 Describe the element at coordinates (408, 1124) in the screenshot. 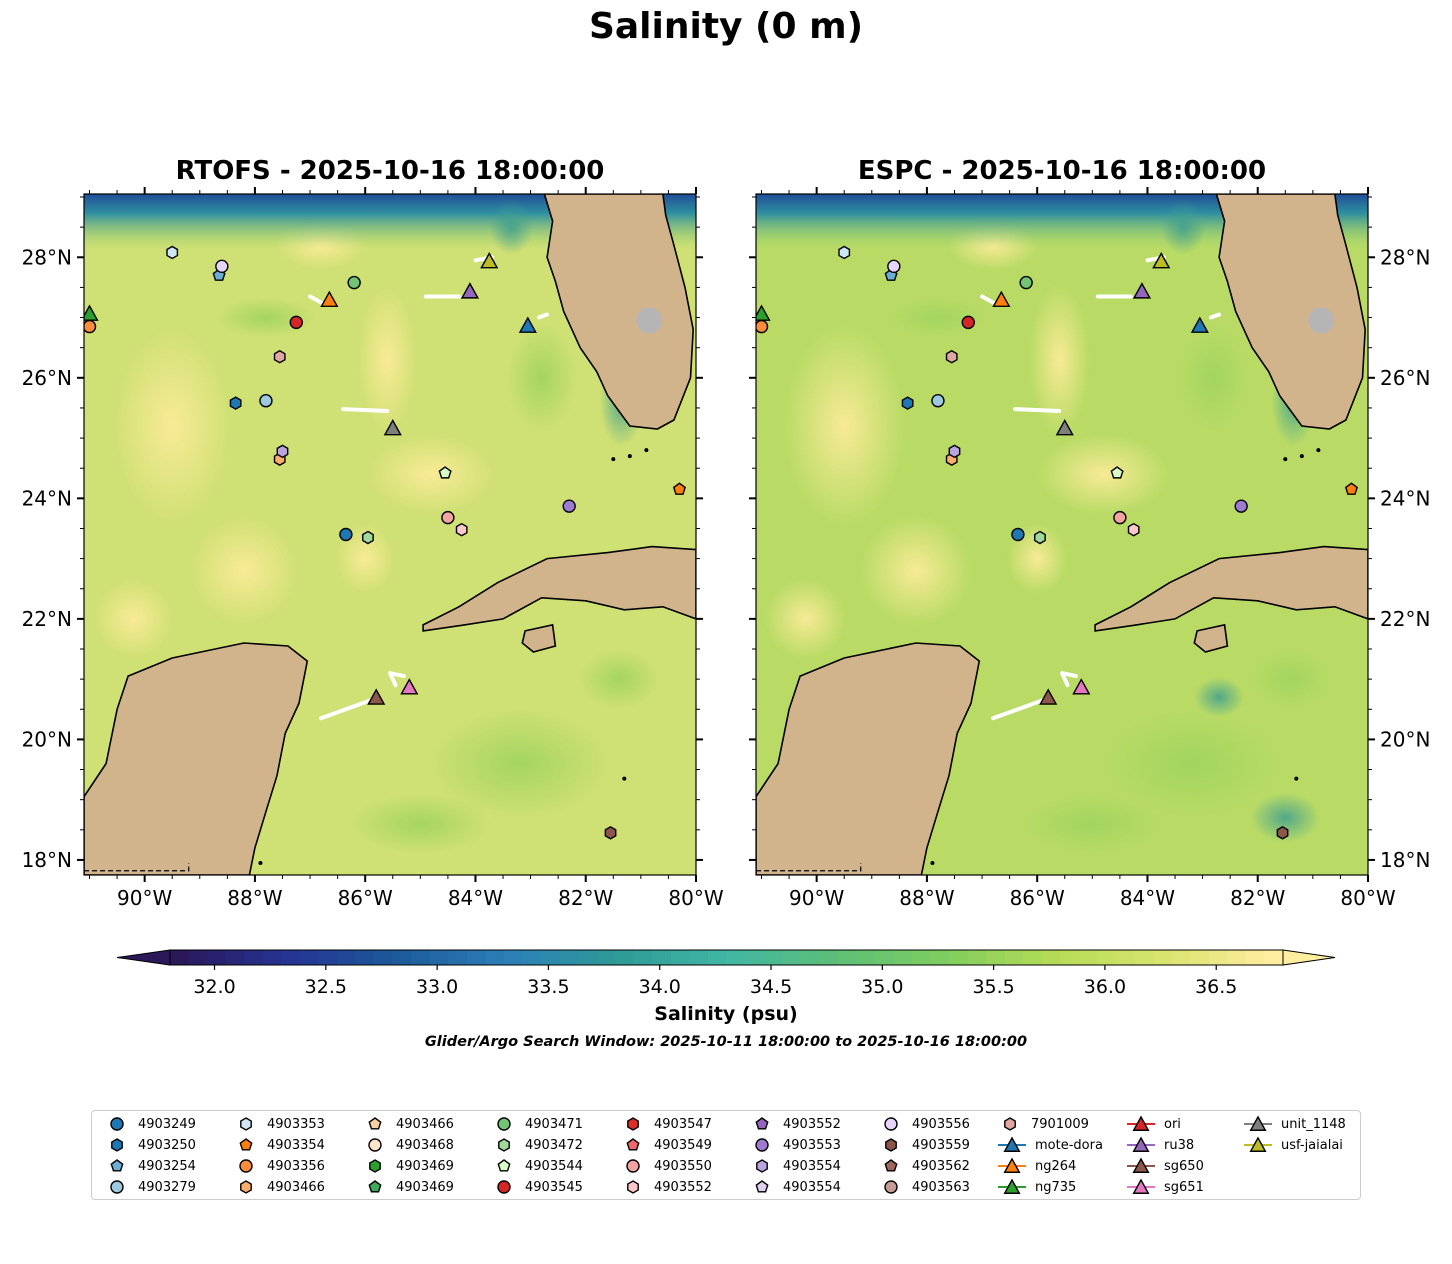

I see `legend-item: 4903466` at that location.